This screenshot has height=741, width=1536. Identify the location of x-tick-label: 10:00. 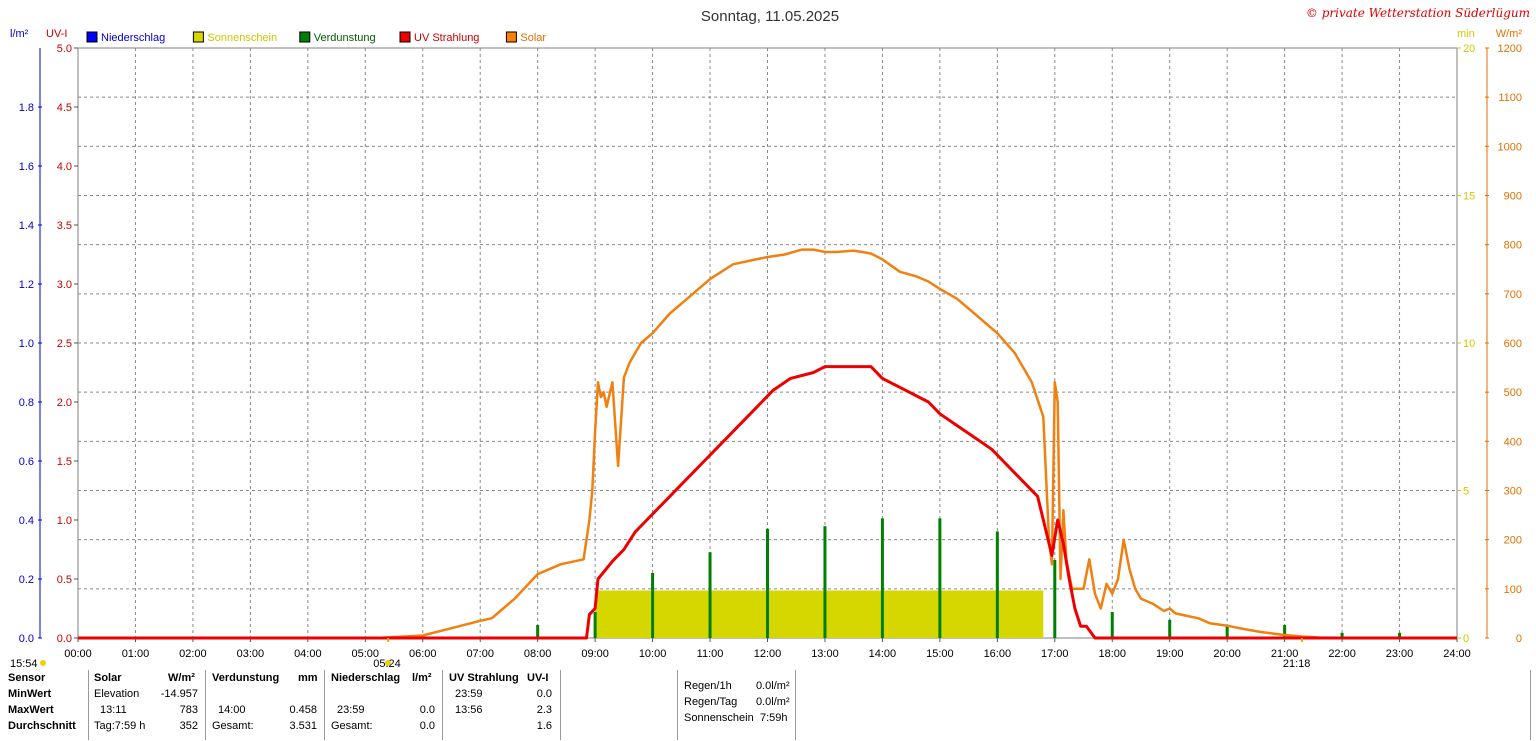
(653, 654).